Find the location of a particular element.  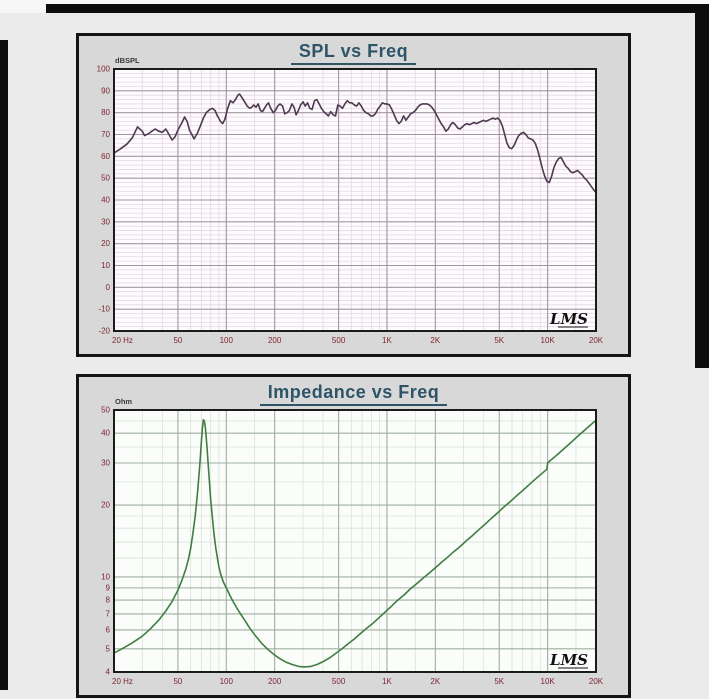

page-corner is located at coordinates (23, 6).